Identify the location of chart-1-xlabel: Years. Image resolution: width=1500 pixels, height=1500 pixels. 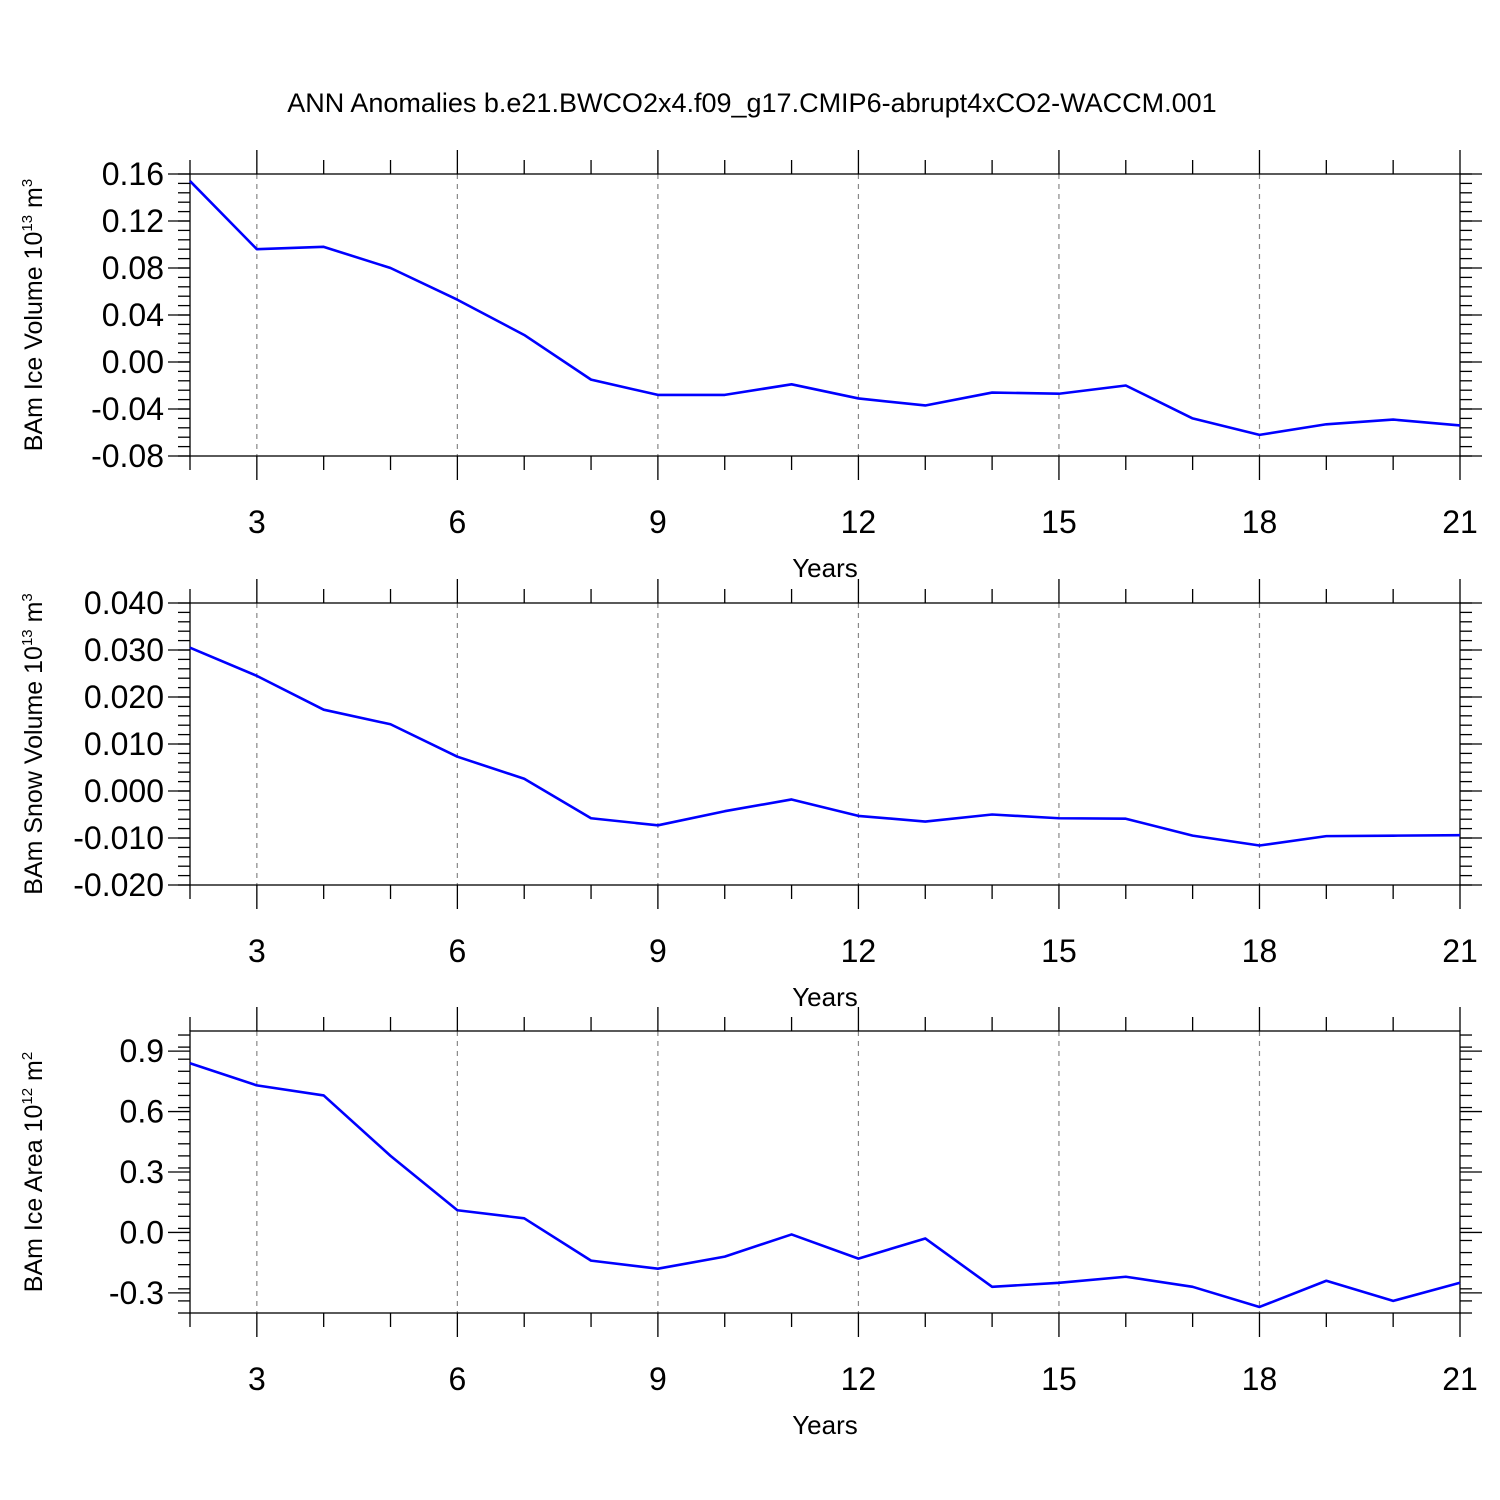
(825, 568).